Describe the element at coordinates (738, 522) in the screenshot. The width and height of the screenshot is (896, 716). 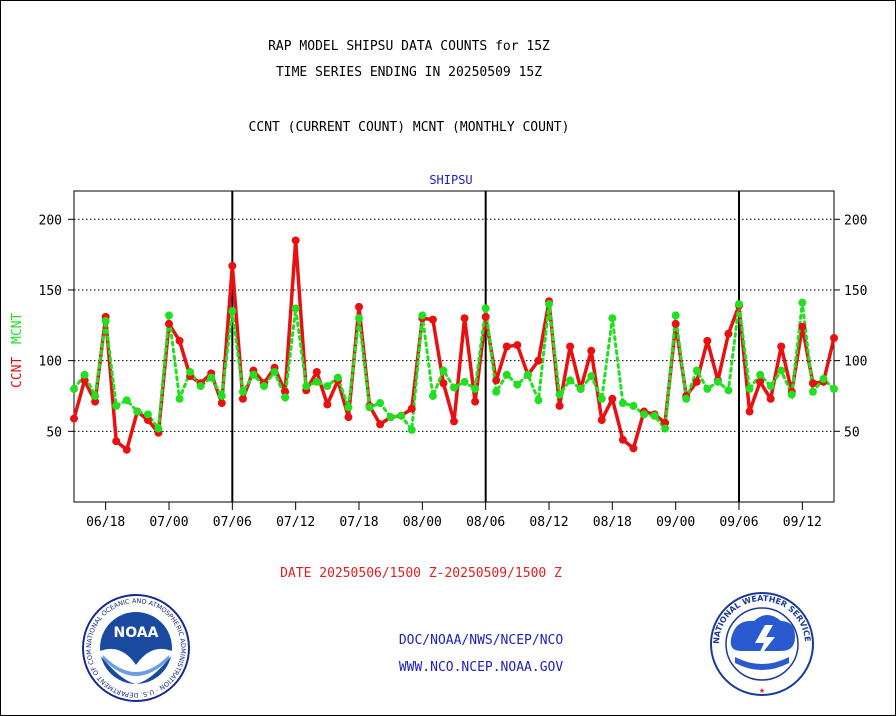
I see `x-tick-label: 09/06` at that location.